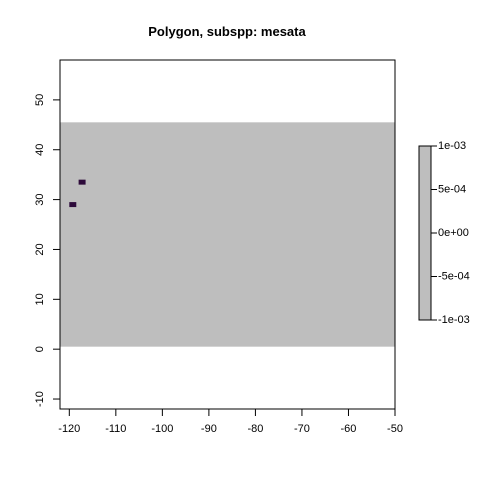  Describe the element at coordinates (425, 233) in the screenshot. I see `legend-color-bar` at that location.